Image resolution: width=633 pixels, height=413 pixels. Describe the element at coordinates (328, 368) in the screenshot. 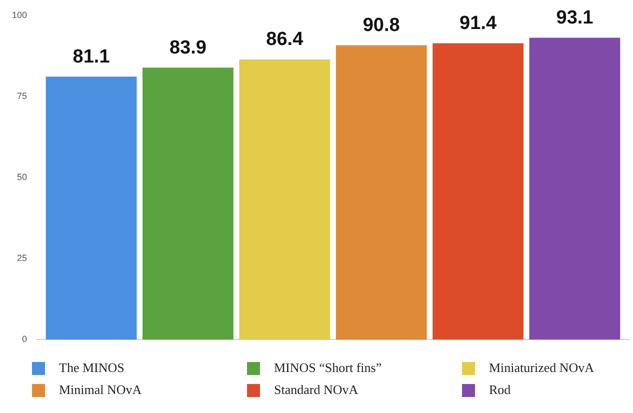

I see `legend-label: MINOS “Short fins”` at that location.